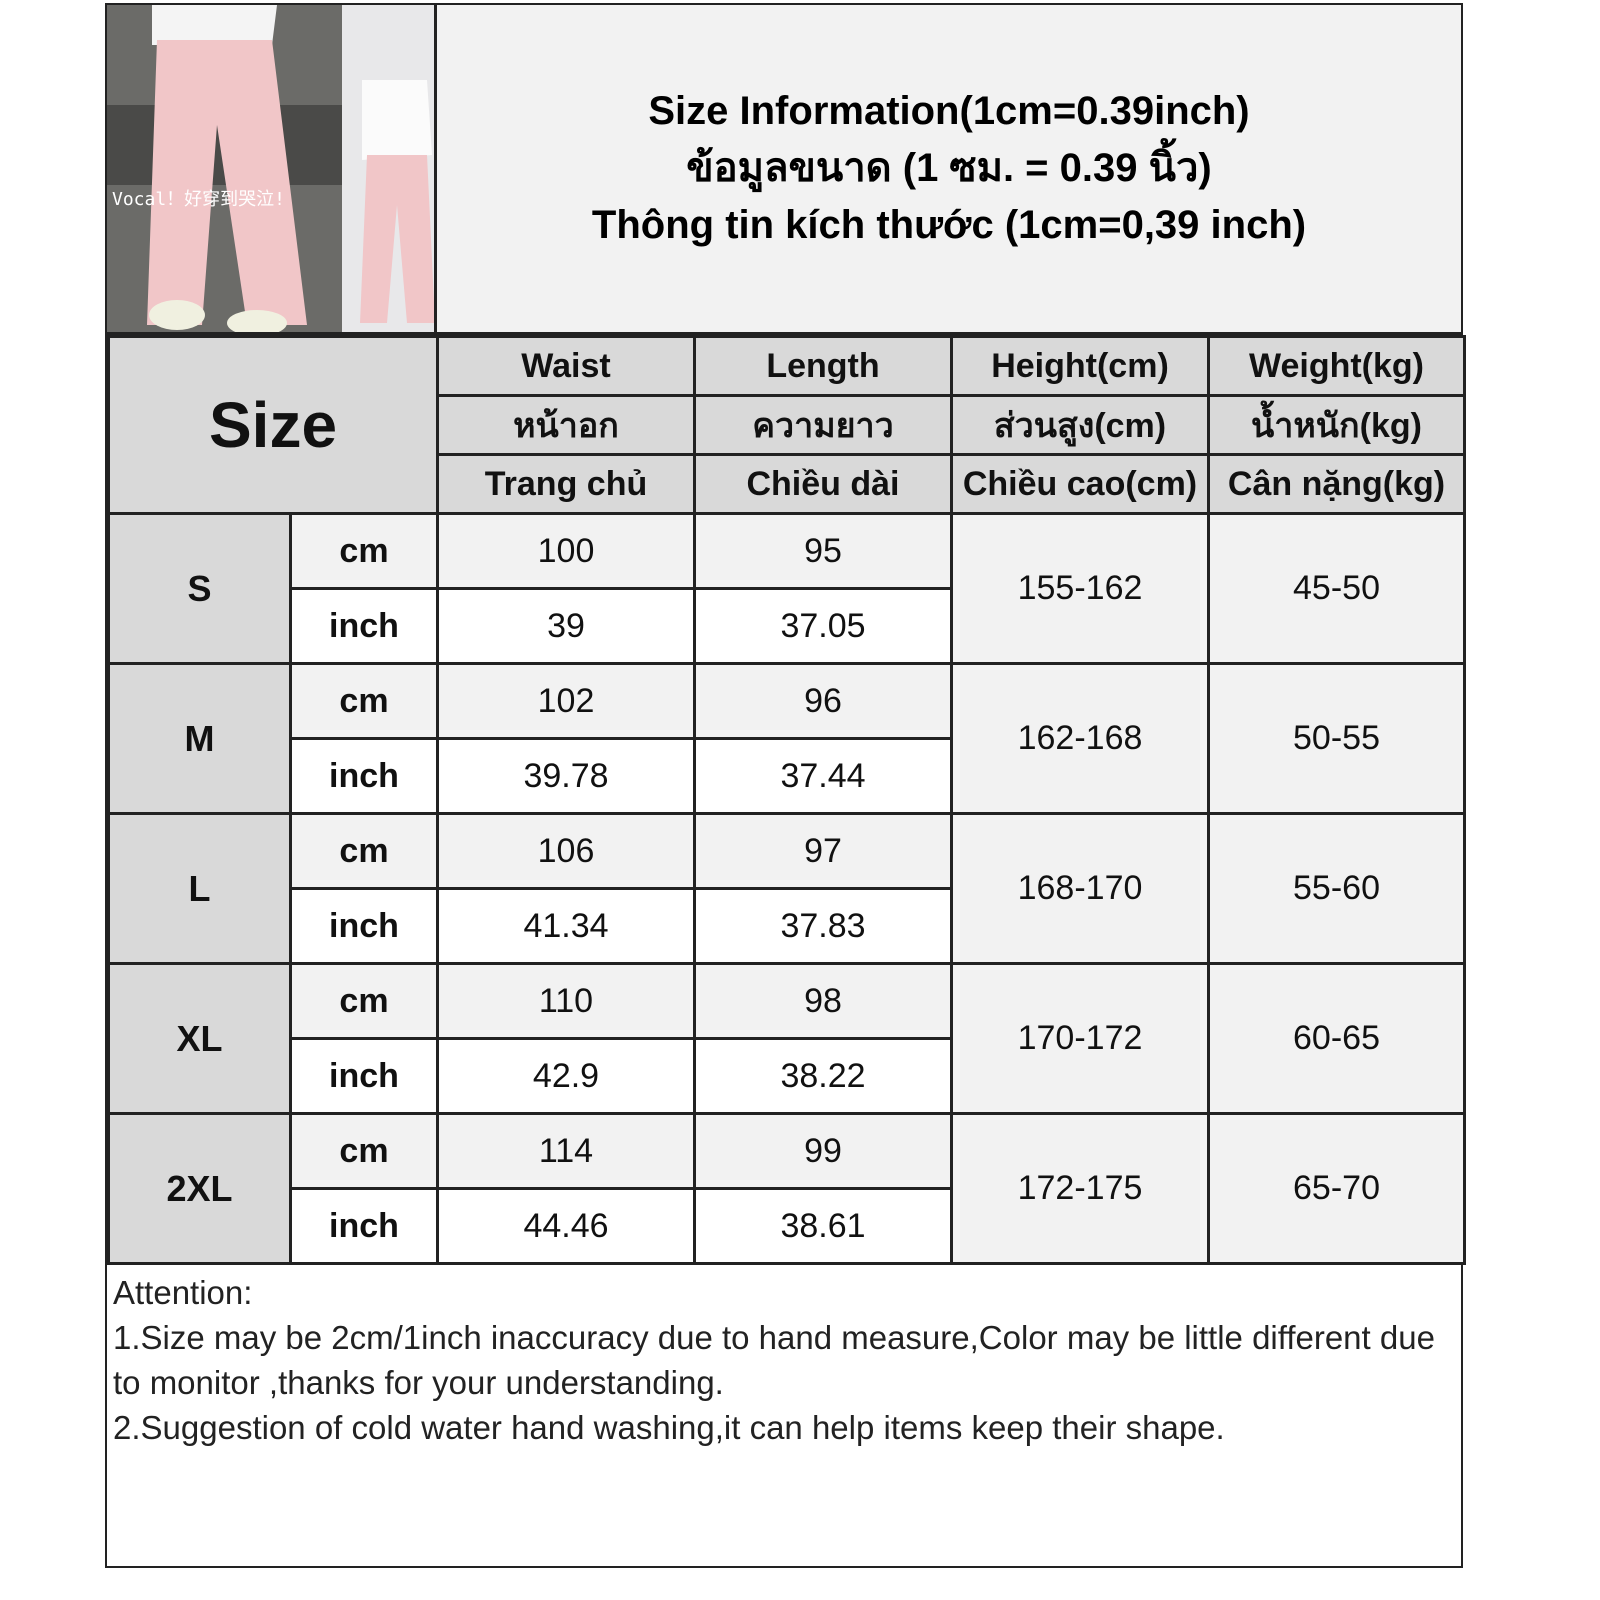  I want to click on header-waist-vietnamese: Trang chủ, so click(566, 484).